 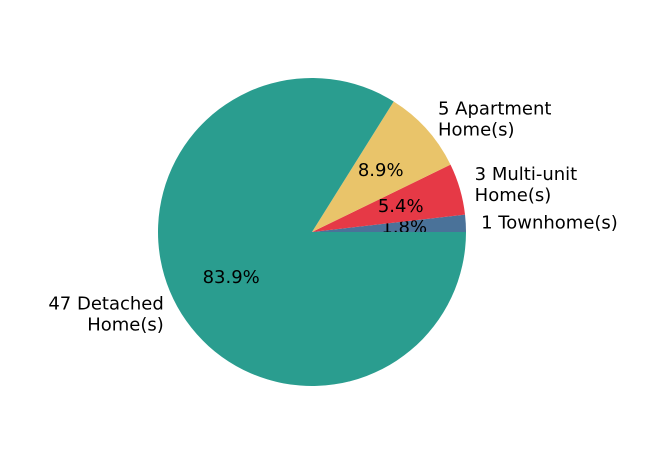 What do you see at coordinates (401, 206) in the screenshot?
I see `slice-percent-label: 5.4%` at bounding box center [401, 206].